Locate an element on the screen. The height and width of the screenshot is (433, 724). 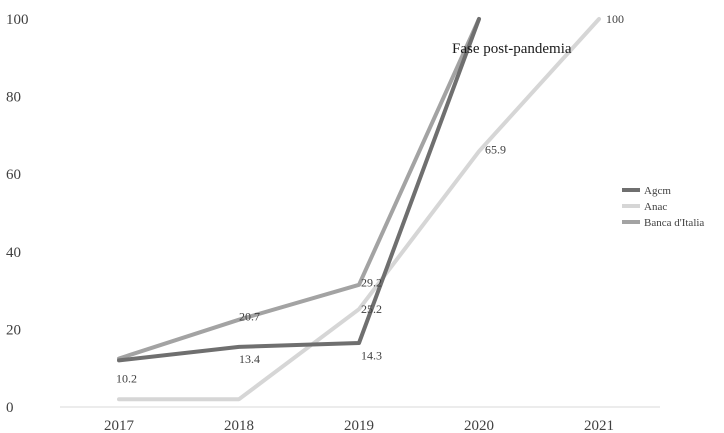
x-tick-label-2020: 2020 is located at coordinates (479, 425).